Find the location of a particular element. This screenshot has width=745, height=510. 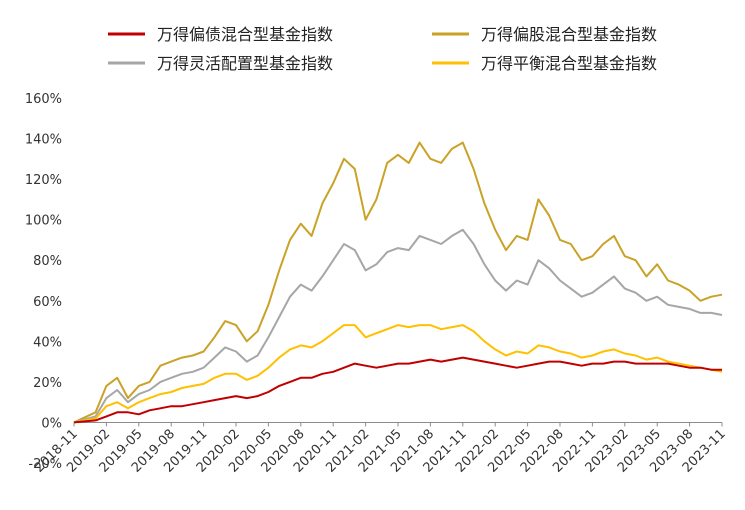

legend-item-2: 万得灵活配置型基金指数 is located at coordinates (220, 63).